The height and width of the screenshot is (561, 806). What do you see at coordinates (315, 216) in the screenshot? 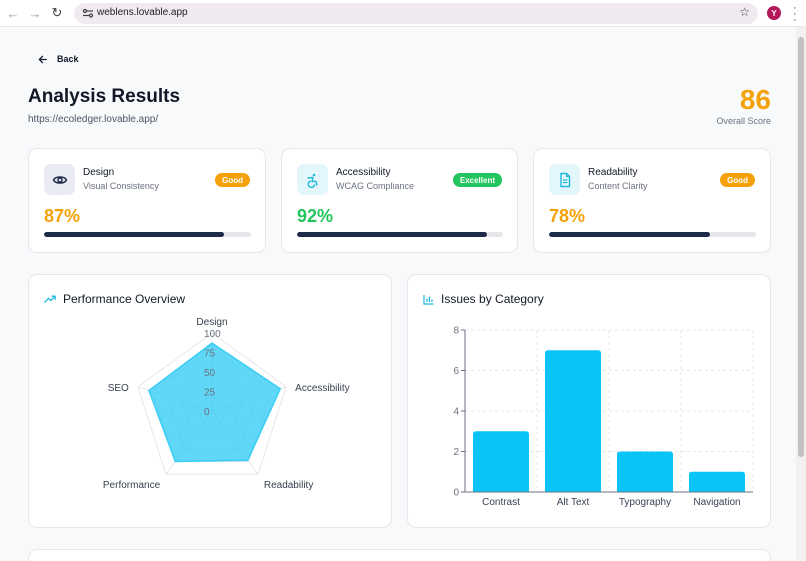
I see `metric-value: 92%` at bounding box center [315, 216].